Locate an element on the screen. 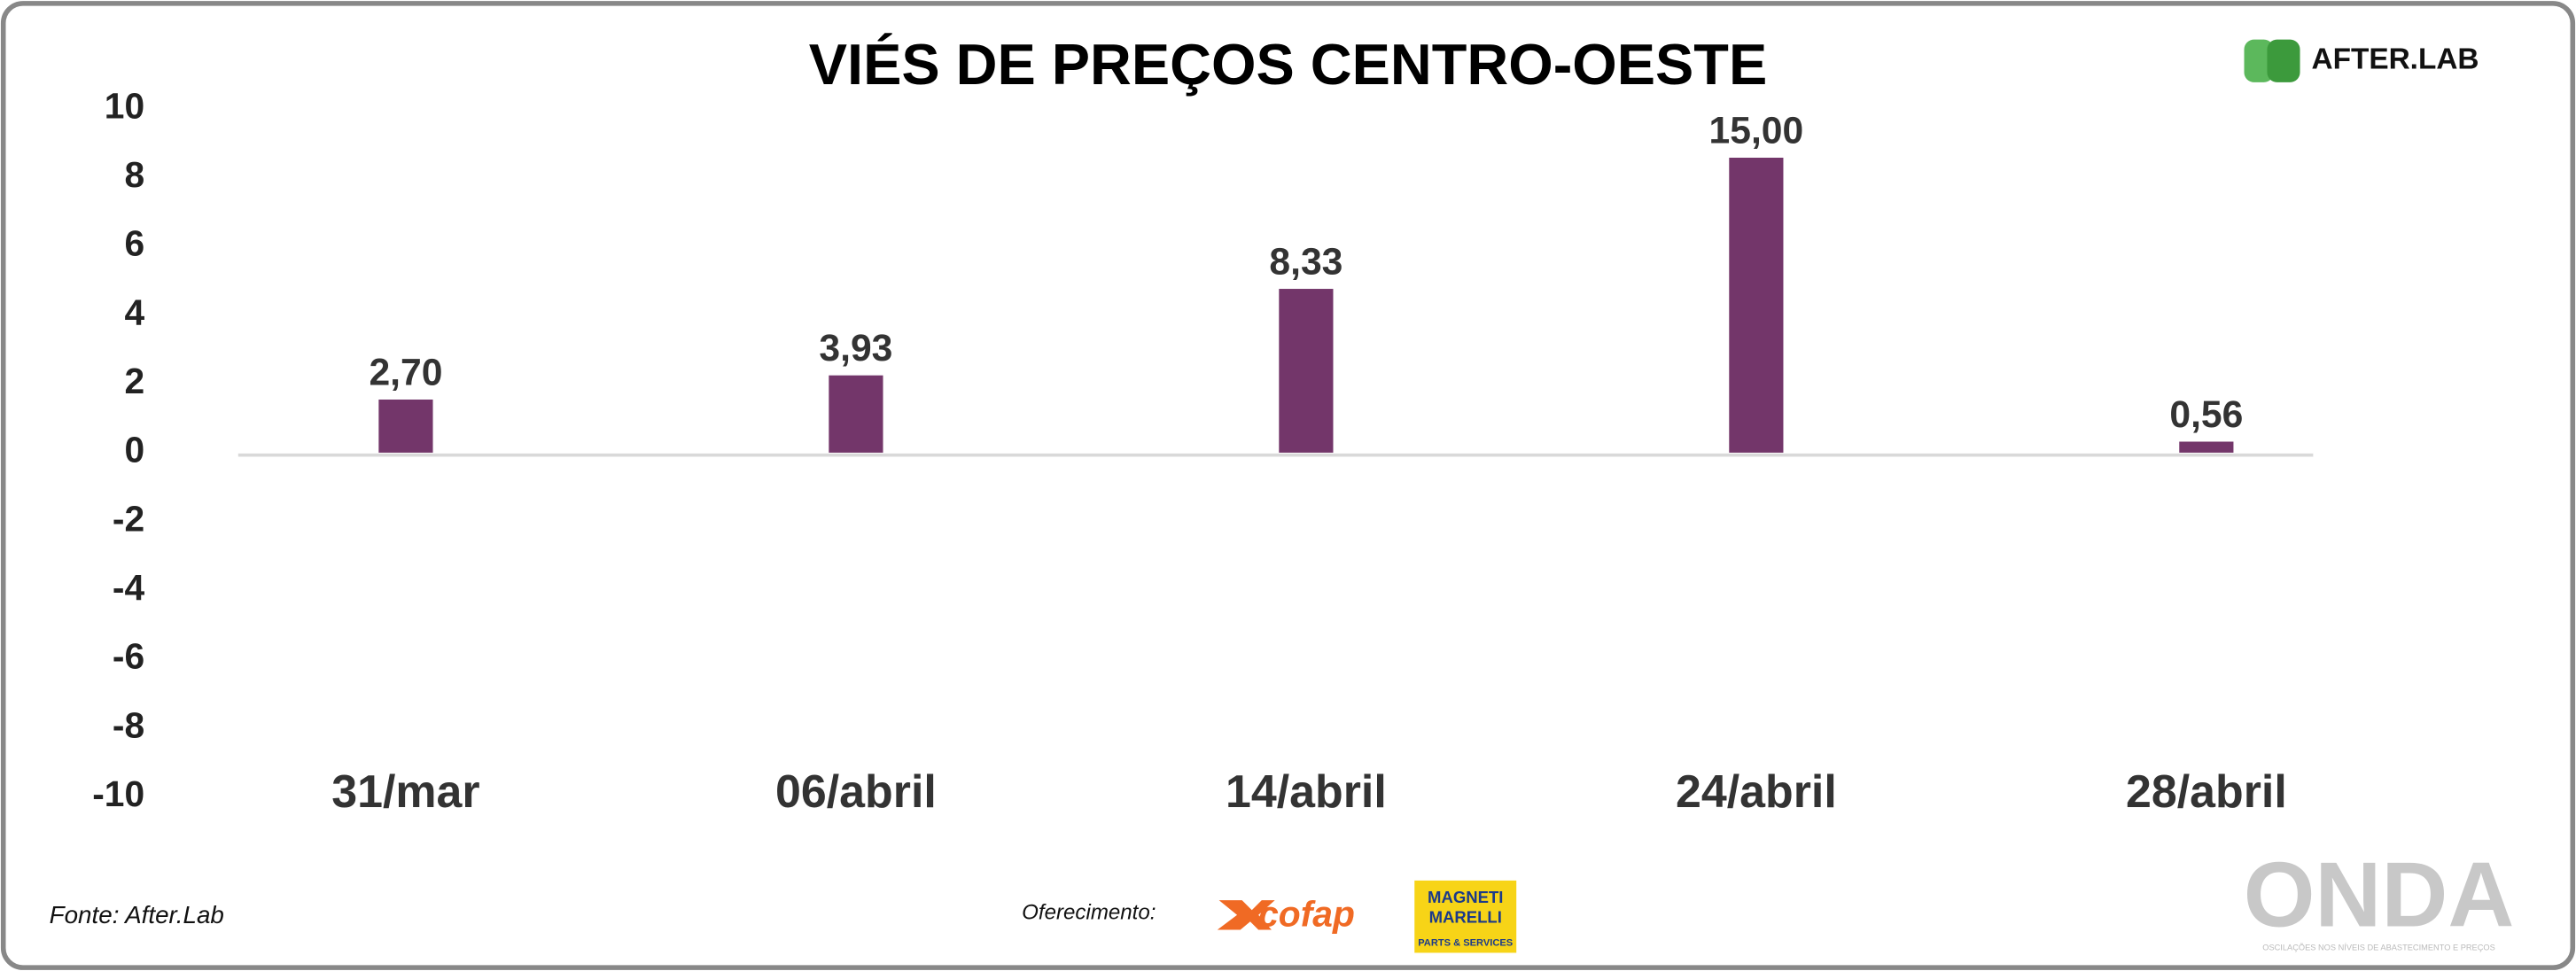  chart-title: VIÉS DE PREÇOS CENTRO-OESTE is located at coordinates (1288, 64).